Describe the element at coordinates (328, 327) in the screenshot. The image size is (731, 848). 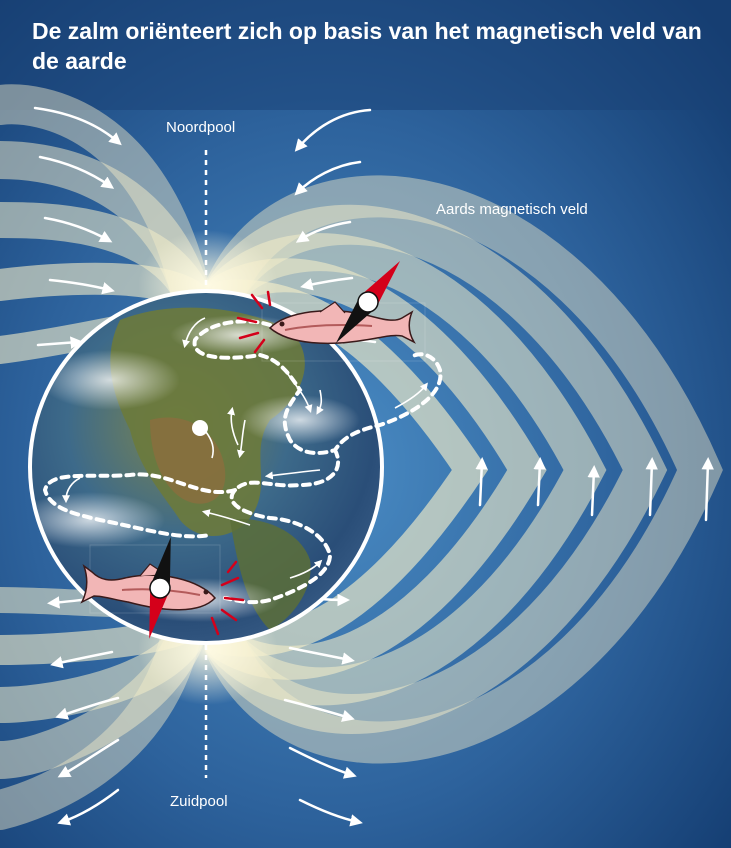
I see `fish-stripe` at that location.